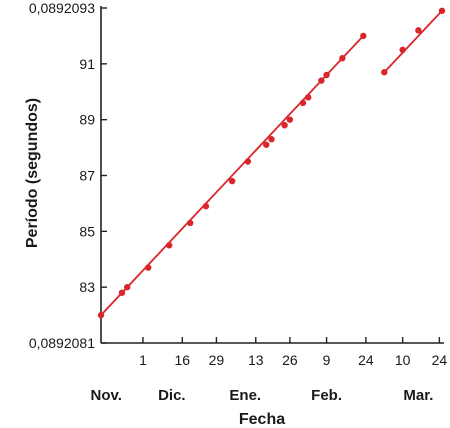 Image resolution: width=450 pixels, height=428 pixels. What do you see at coordinates (172, 395) in the screenshot?
I see `x-month-label: Dic.` at bounding box center [172, 395].